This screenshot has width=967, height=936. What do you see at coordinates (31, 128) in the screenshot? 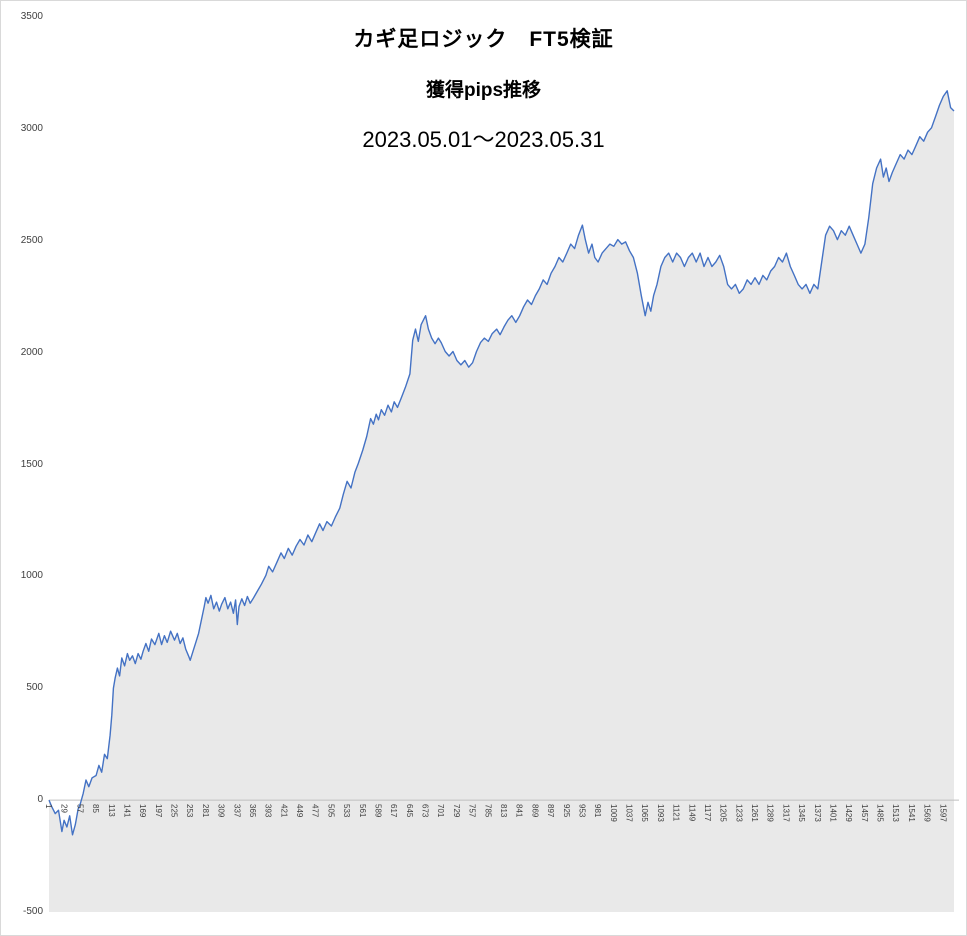
I see `y-tick-label: 3000` at bounding box center [31, 128].